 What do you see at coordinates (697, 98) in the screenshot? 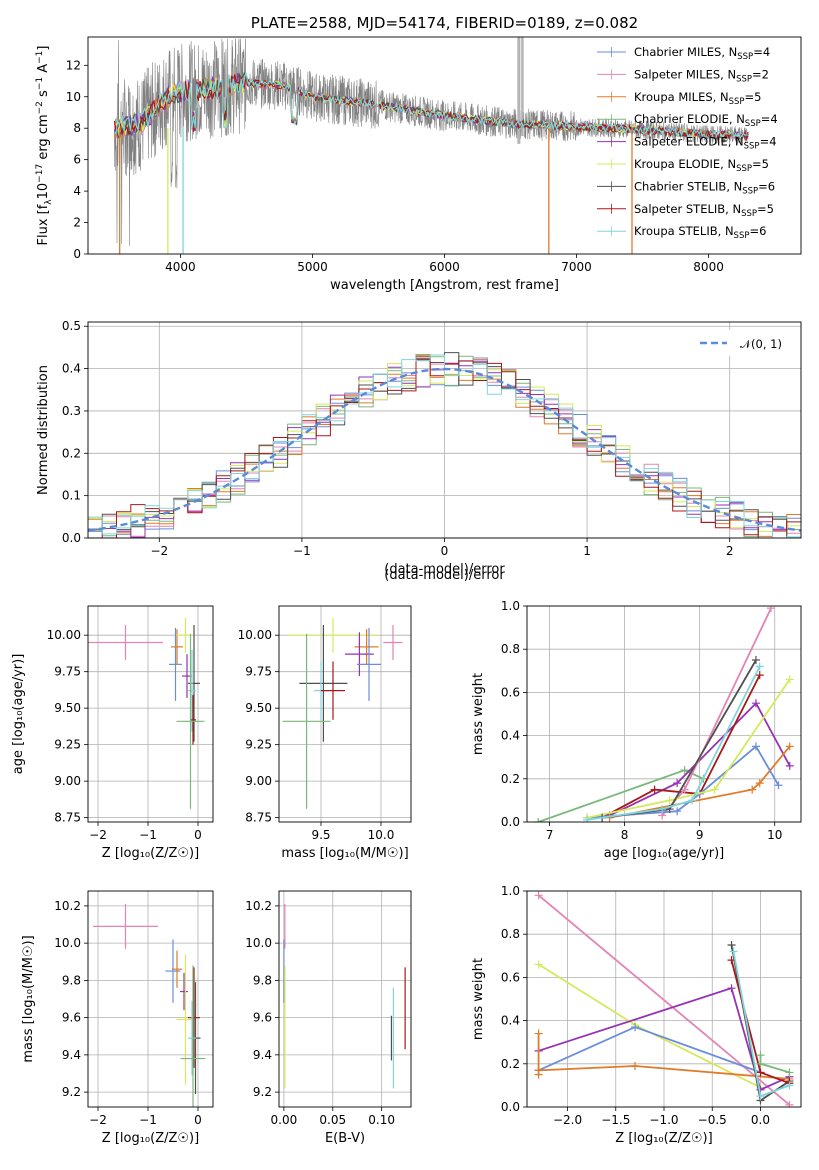
I see `legend-label: Kroupa MILES, NSSP=5` at bounding box center [697, 98].